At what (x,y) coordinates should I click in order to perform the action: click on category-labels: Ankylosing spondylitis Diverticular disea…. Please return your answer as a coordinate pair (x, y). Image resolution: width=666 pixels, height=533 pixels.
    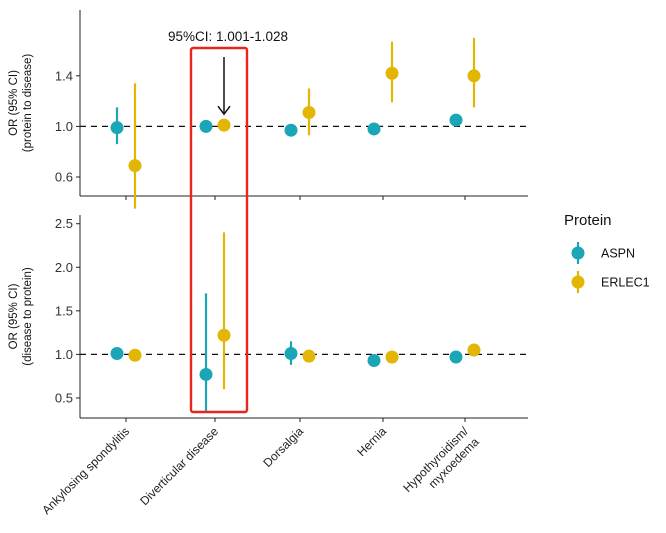
    Looking at the image, I should click on (260, 470).